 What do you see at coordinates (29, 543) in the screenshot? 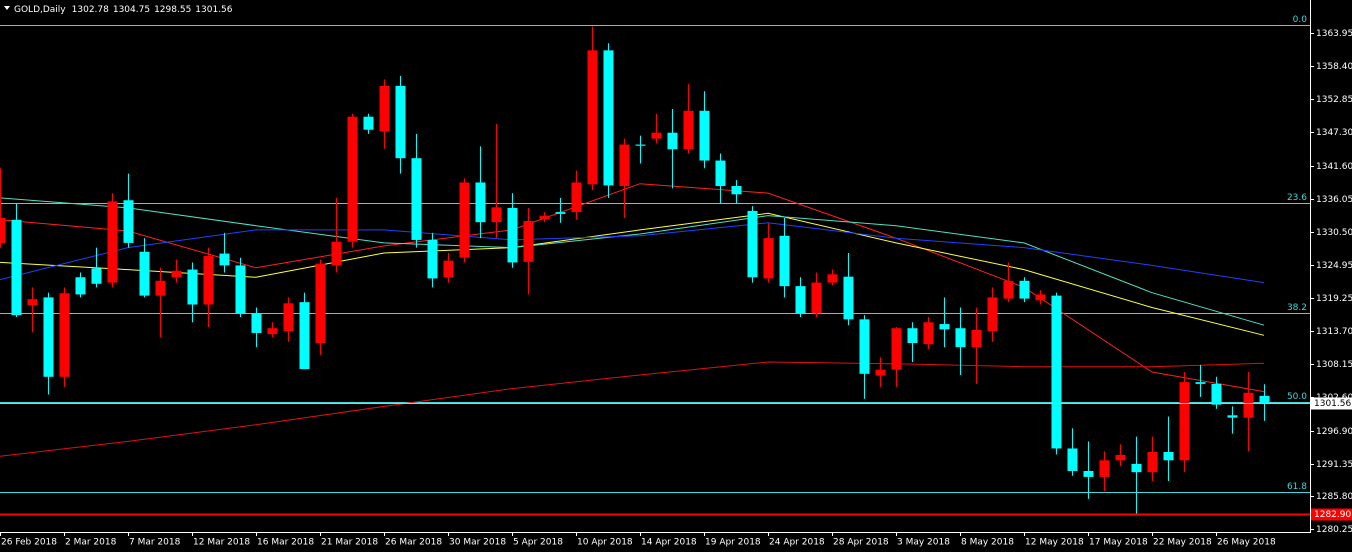
I see `x-tick-label: 26 Feb 2018` at bounding box center [29, 543].